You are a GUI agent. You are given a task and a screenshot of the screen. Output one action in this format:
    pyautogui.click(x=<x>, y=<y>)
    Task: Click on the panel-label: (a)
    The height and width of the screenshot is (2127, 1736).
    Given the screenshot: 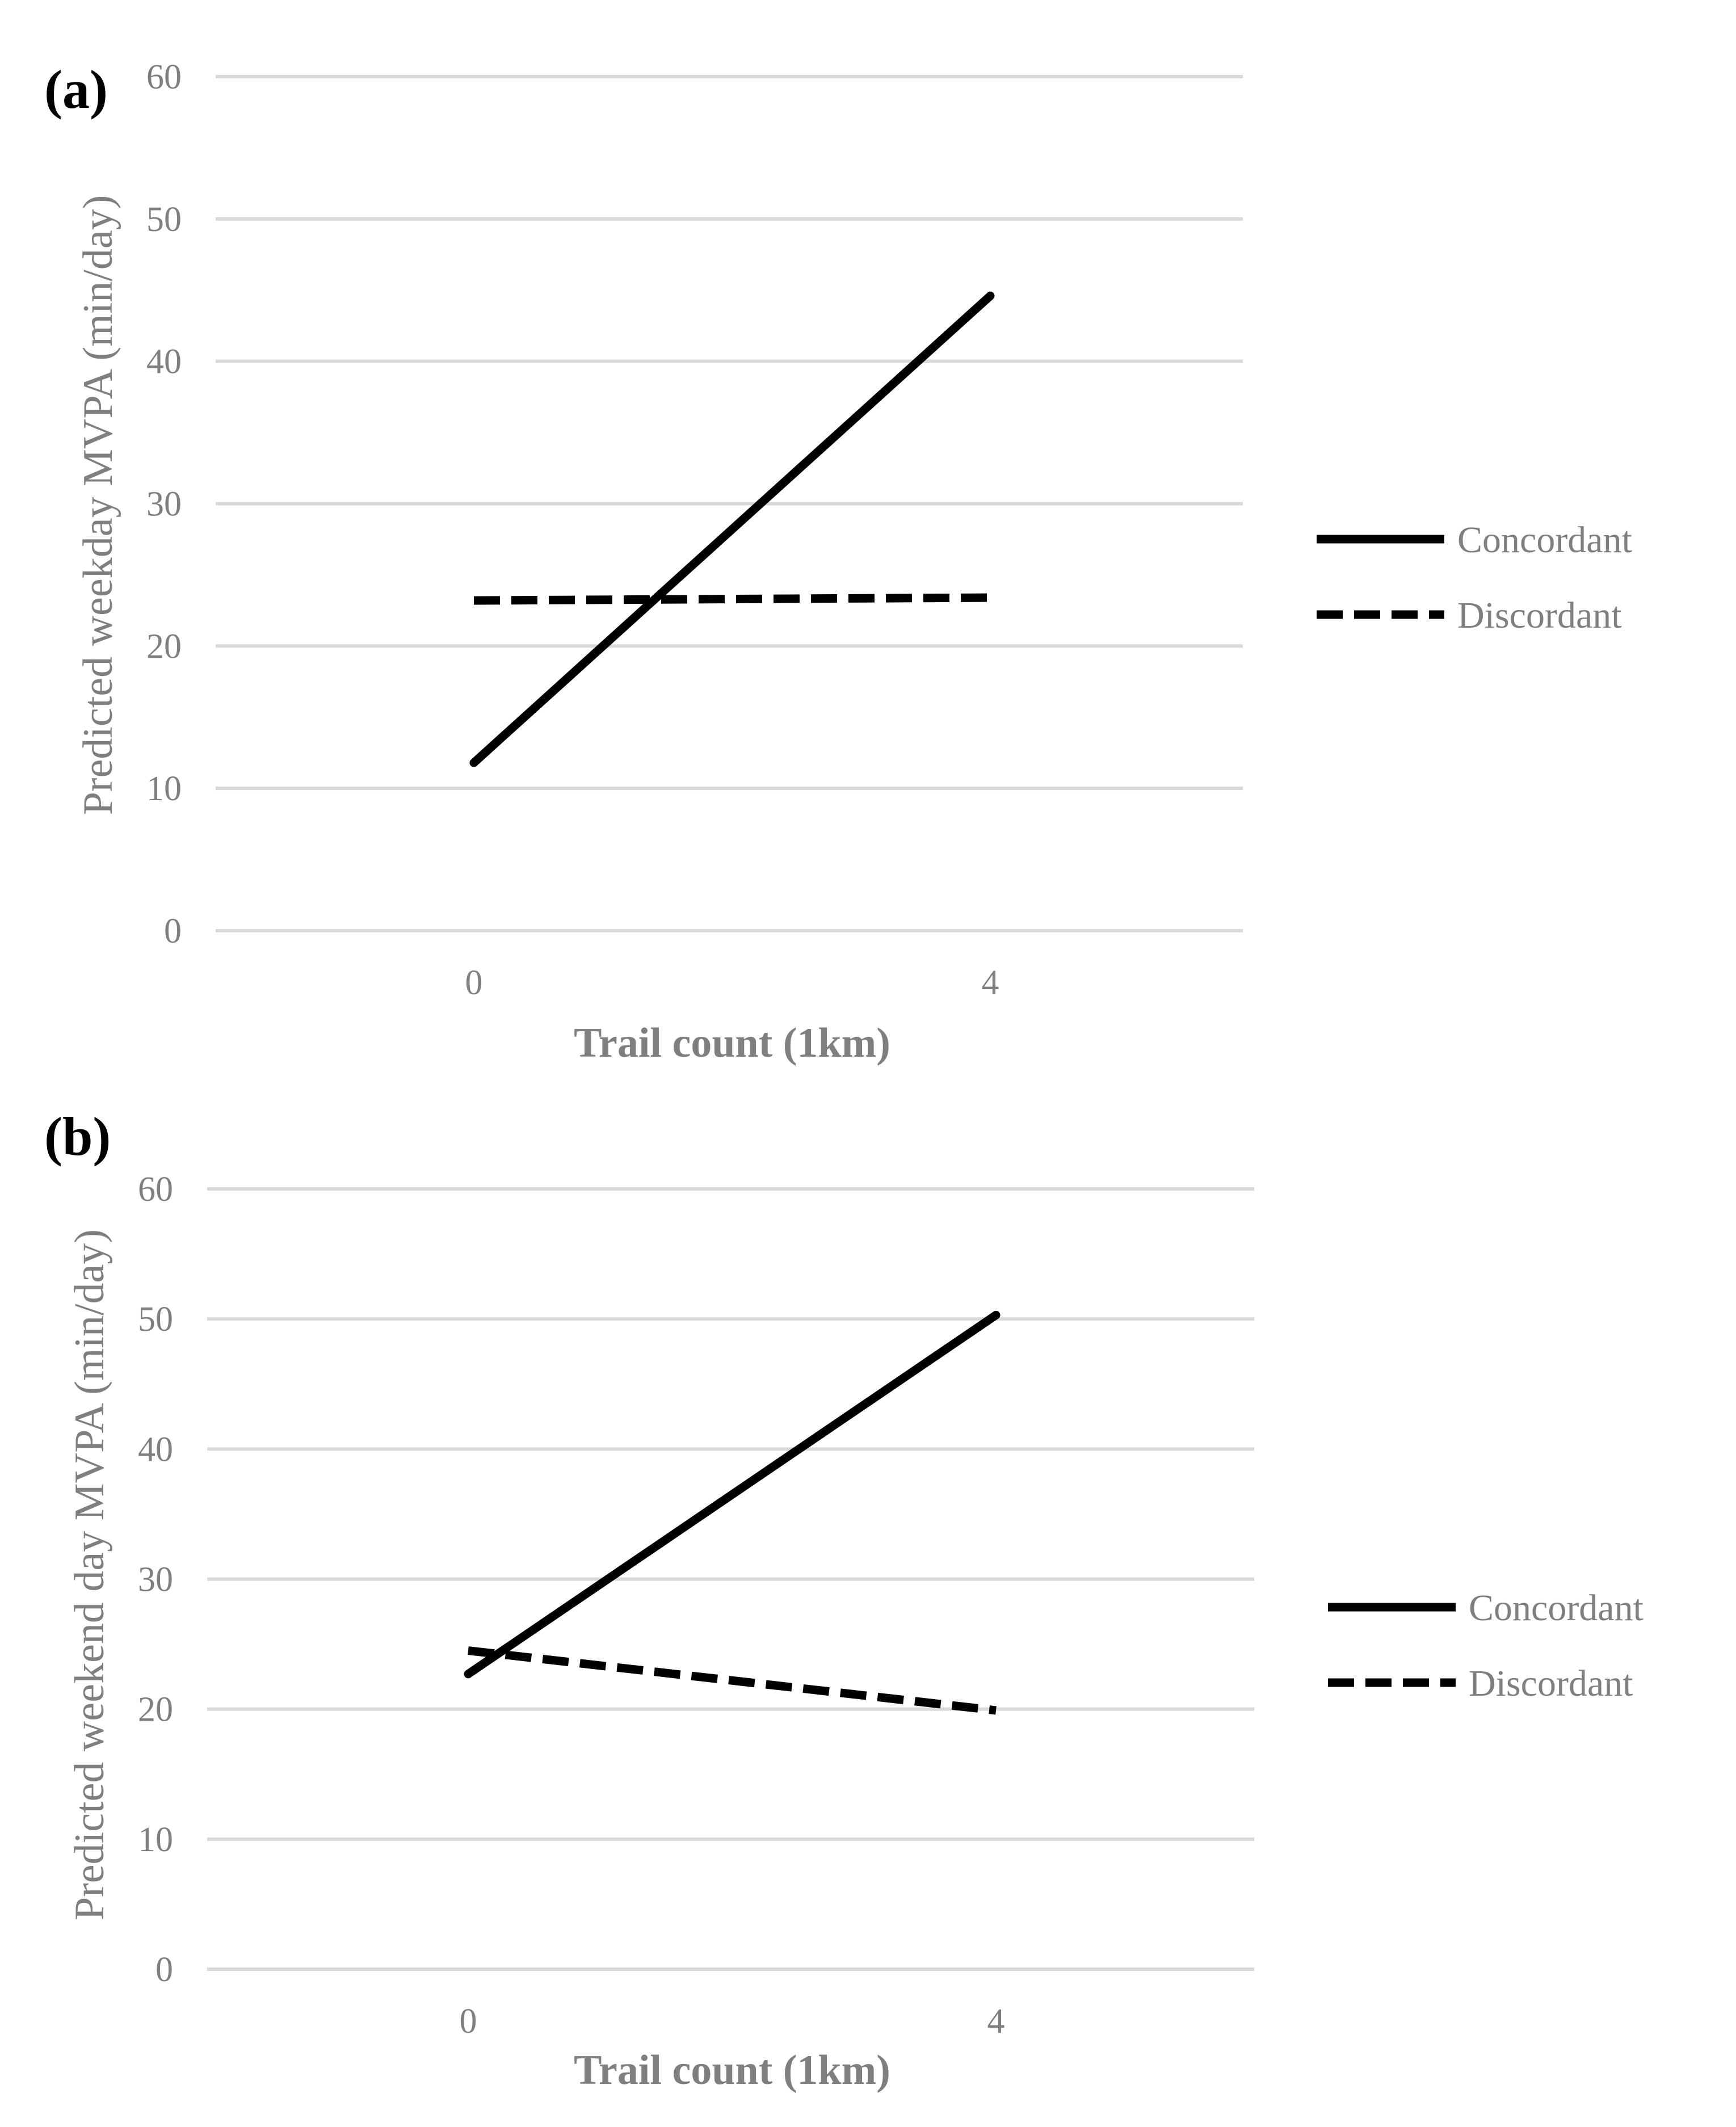 What is the action you would take?
    pyautogui.click(x=76, y=89)
    